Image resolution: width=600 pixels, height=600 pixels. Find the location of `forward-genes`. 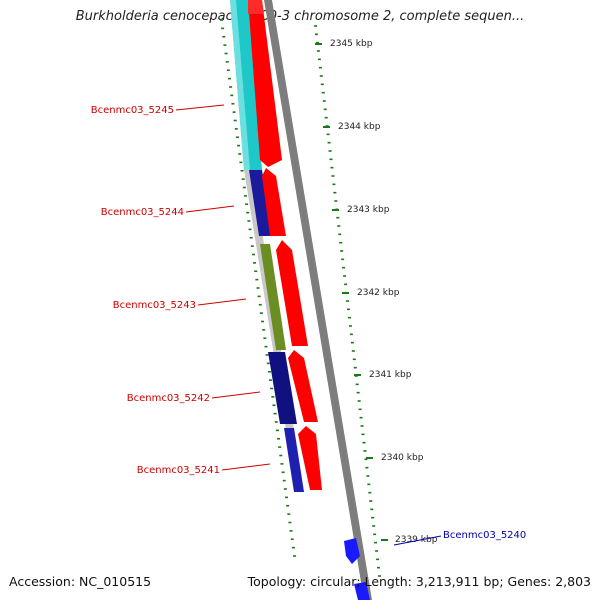

forward-genes is located at coordinates (285, 245).